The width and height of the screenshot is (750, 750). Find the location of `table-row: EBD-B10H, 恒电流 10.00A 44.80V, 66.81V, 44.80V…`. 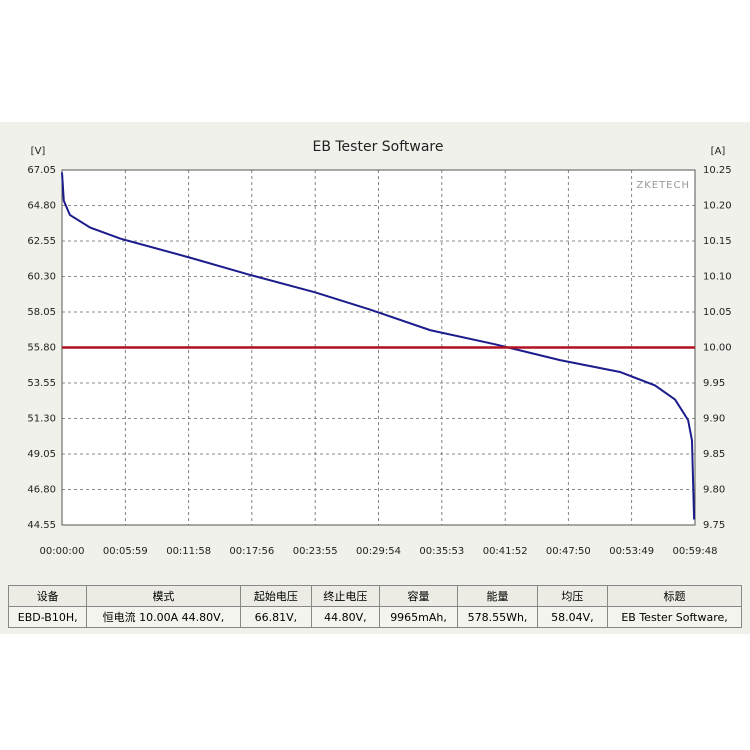

table-row: EBD-B10H, 恒电流 10.00A 44.80V, 66.81V, 44.80V… is located at coordinates (374, 617).